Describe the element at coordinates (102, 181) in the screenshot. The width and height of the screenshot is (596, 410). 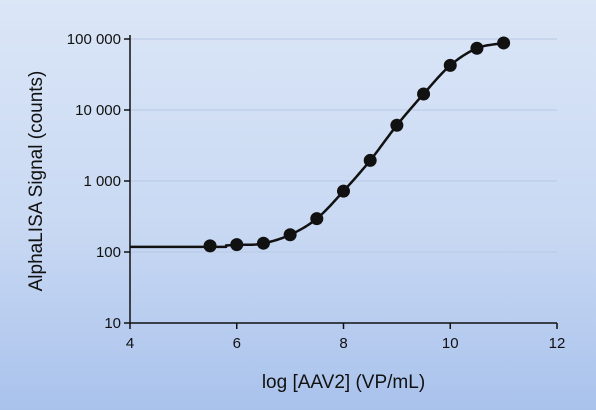
I see `y-tick-label-2: 1 000` at that location.